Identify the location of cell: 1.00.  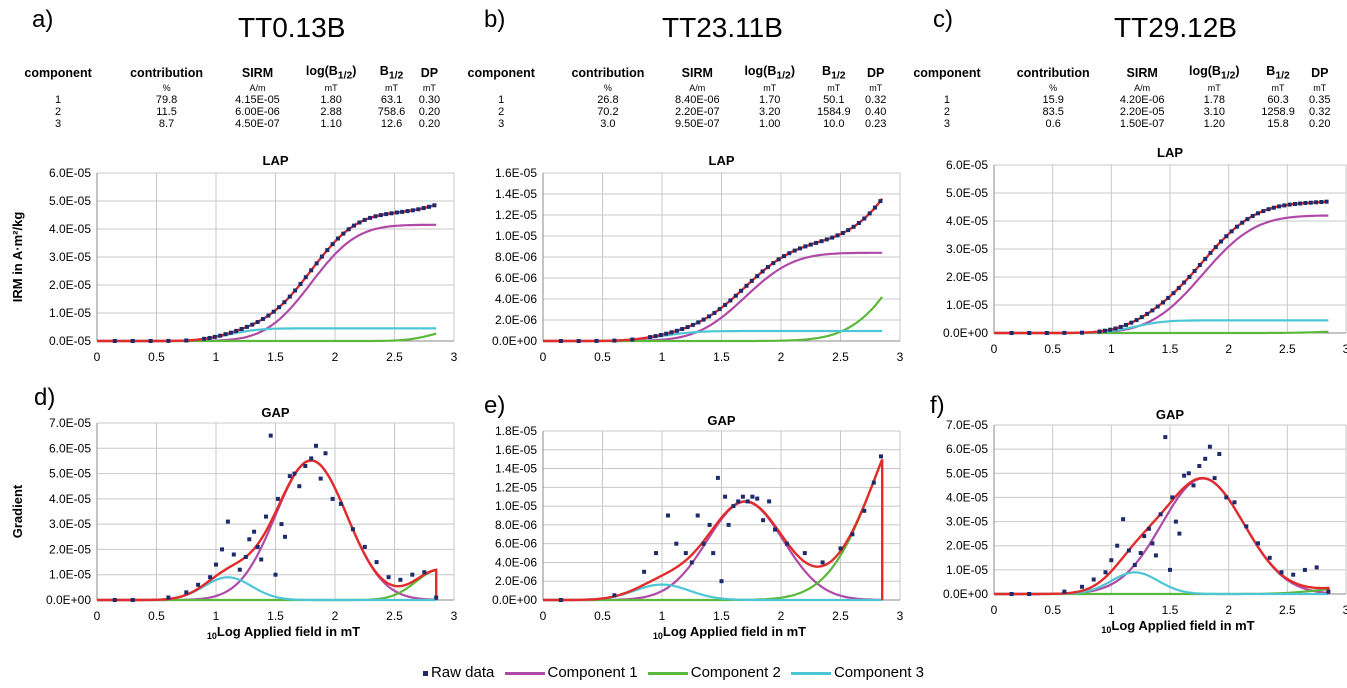
(770, 123).